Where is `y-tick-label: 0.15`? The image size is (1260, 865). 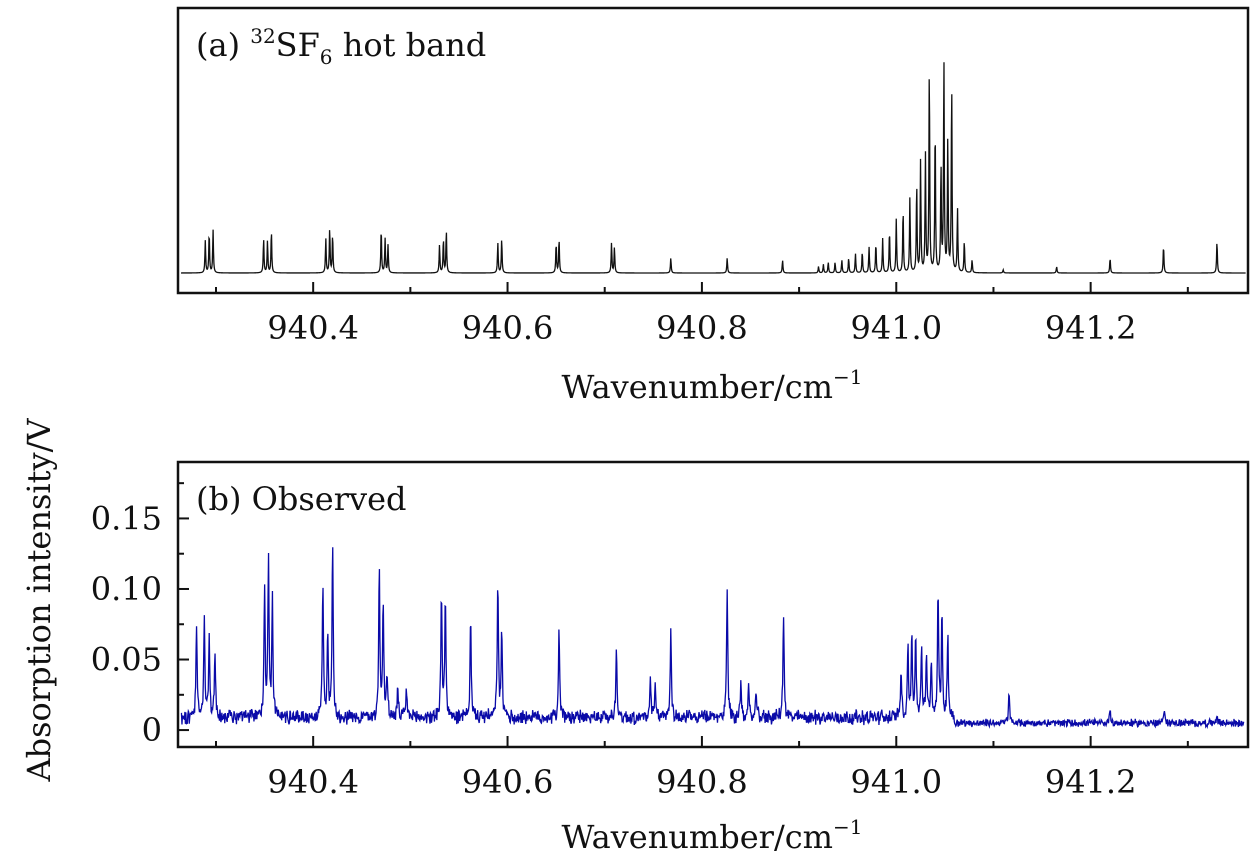 y-tick-label: 0.15 is located at coordinates (126, 518).